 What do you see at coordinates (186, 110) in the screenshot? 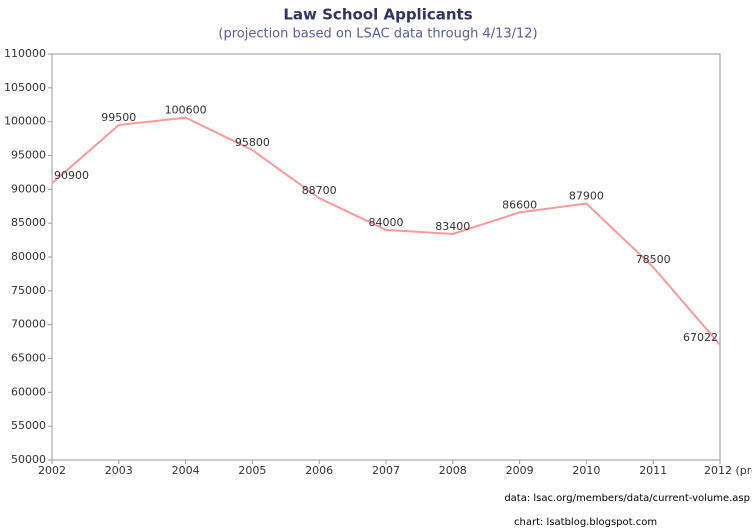
I see `data-label: 100600` at bounding box center [186, 110].